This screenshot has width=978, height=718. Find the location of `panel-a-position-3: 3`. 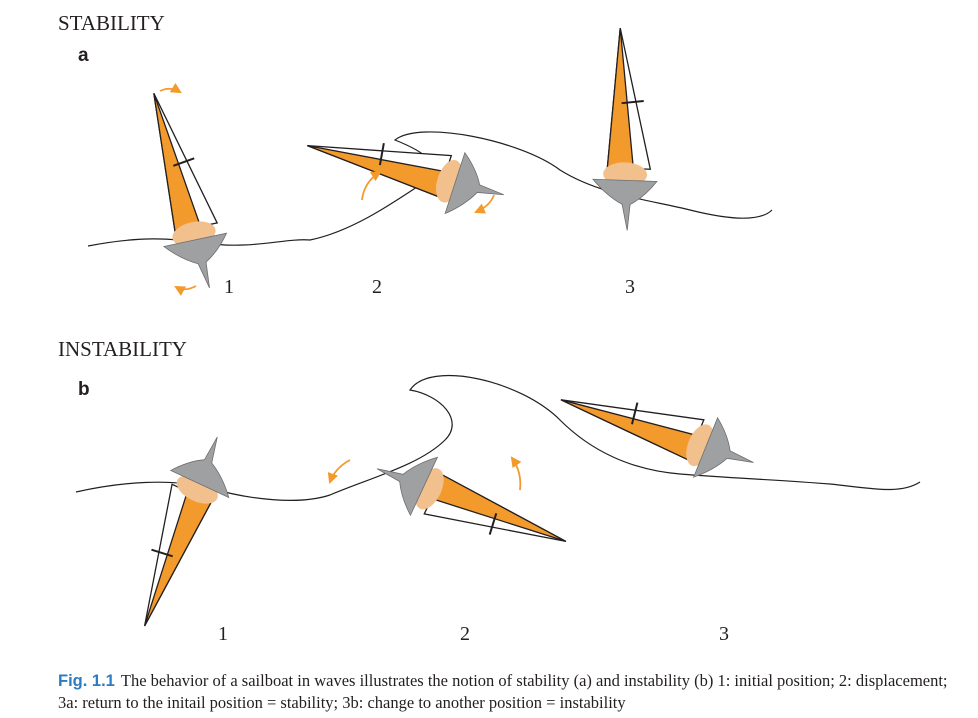

panel-a-position-3: 3 is located at coordinates (630, 287).